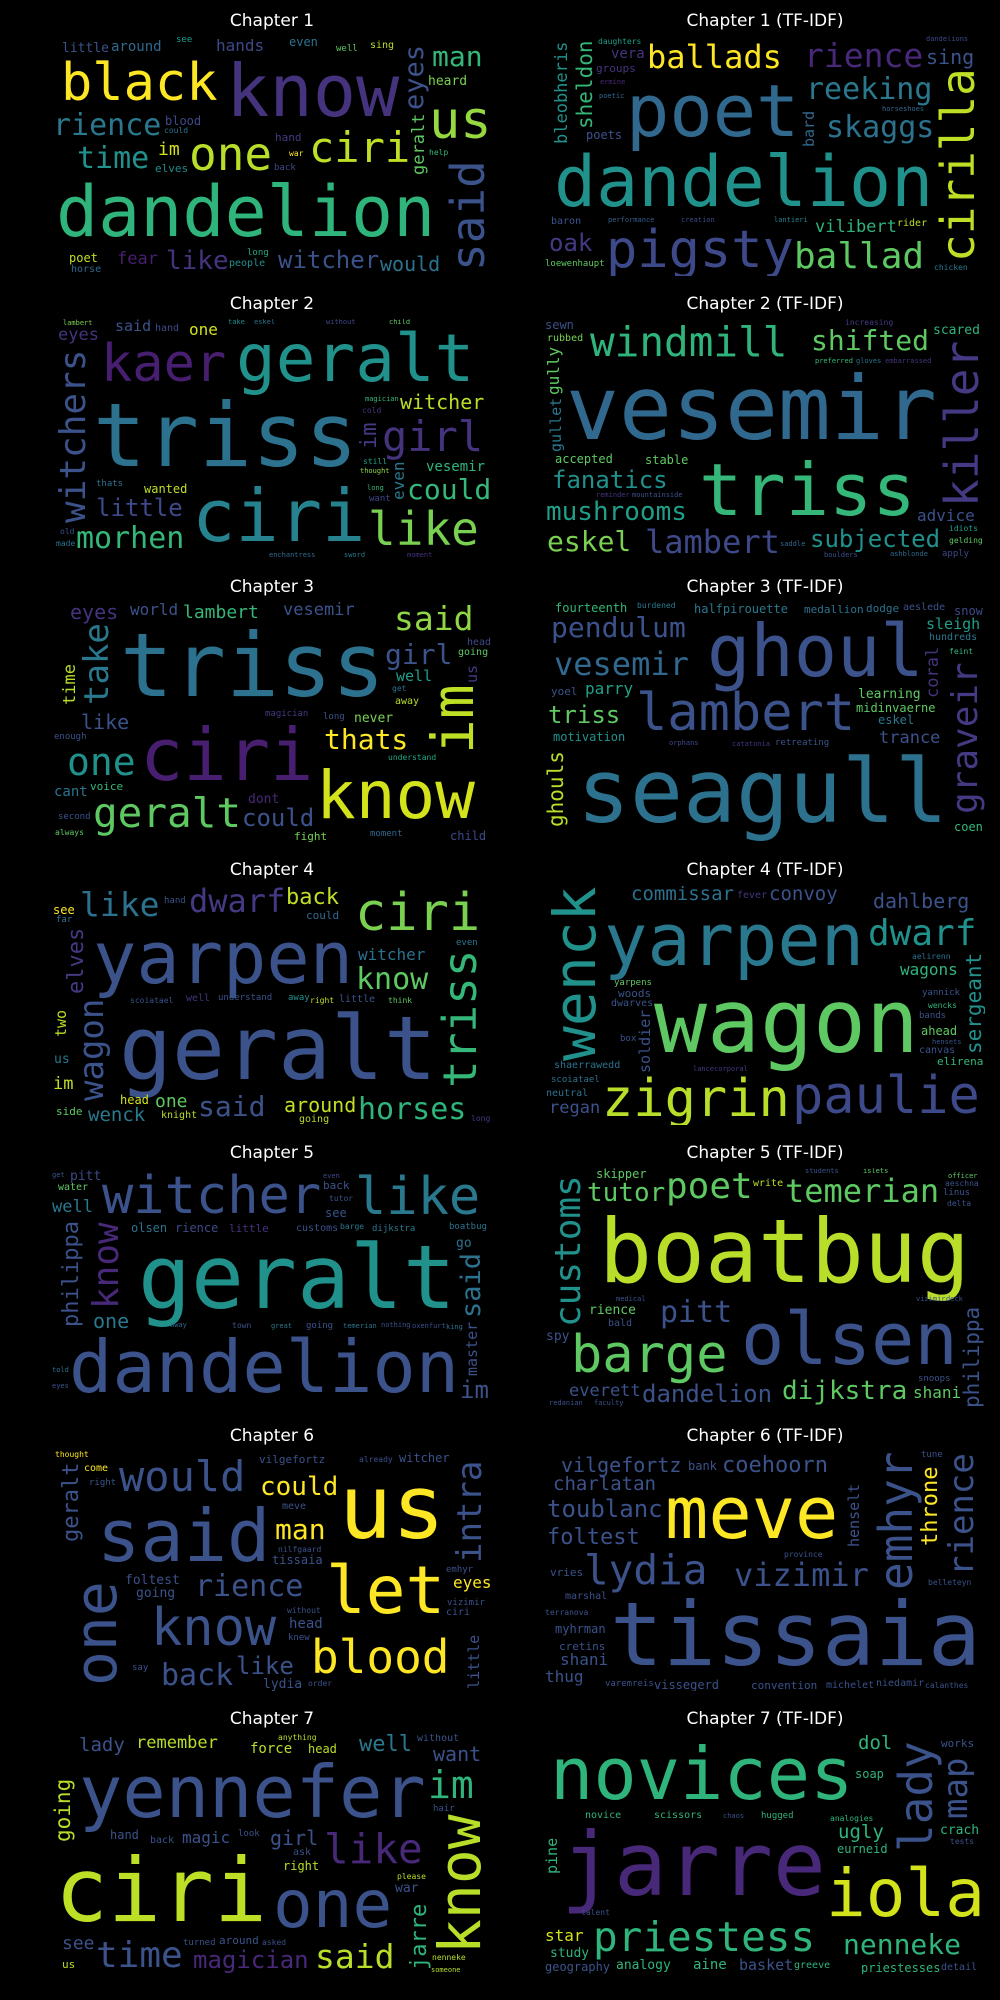 This screenshot has height=2000, width=1000. I want to click on cloud-word: groups, so click(616, 68).